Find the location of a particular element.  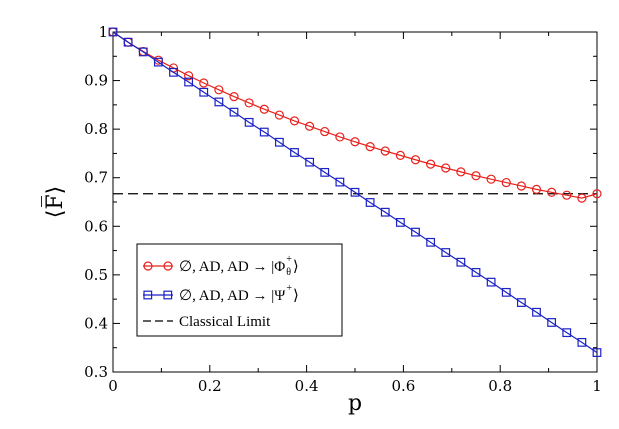

x-tick-label: 0.2 is located at coordinates (210, 386).